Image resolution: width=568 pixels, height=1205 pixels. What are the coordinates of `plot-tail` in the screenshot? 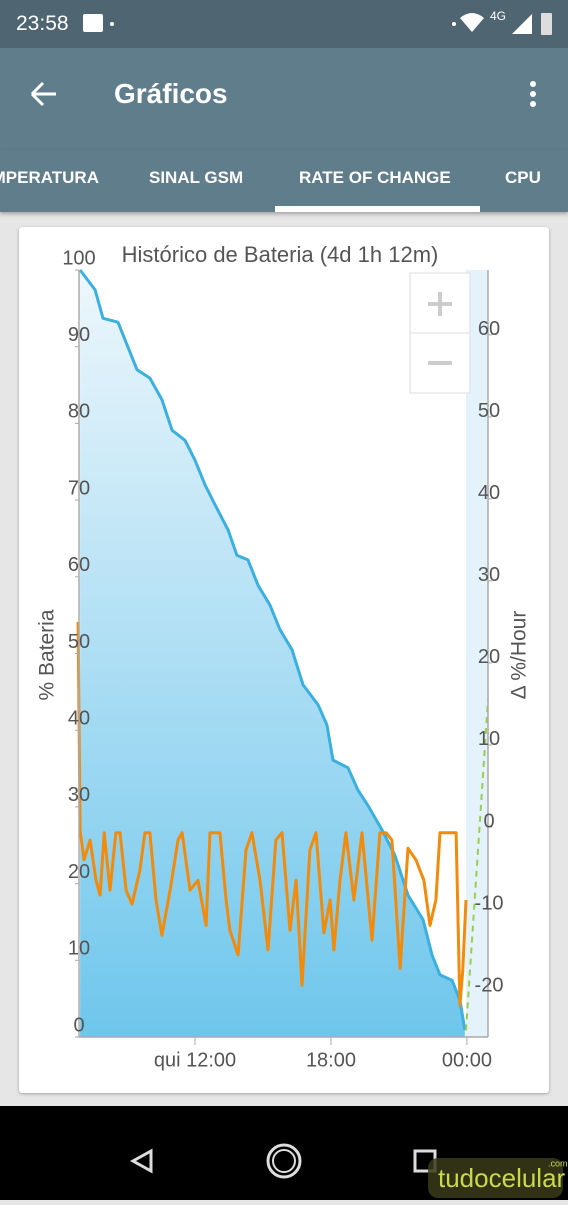 It's located at (477, 653).